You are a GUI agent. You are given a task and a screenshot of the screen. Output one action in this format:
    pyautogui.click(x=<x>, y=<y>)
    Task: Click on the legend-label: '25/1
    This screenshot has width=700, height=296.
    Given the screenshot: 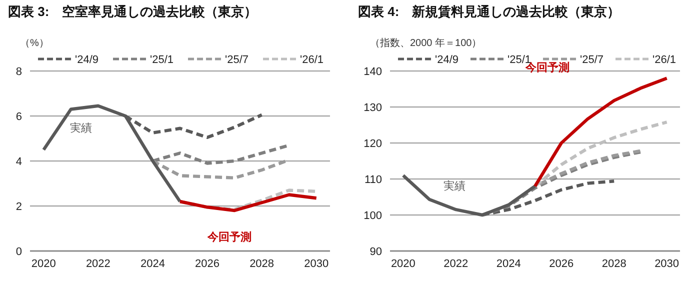 What is the action you would take?
    pyautogui.click(x=162, y=60)
    